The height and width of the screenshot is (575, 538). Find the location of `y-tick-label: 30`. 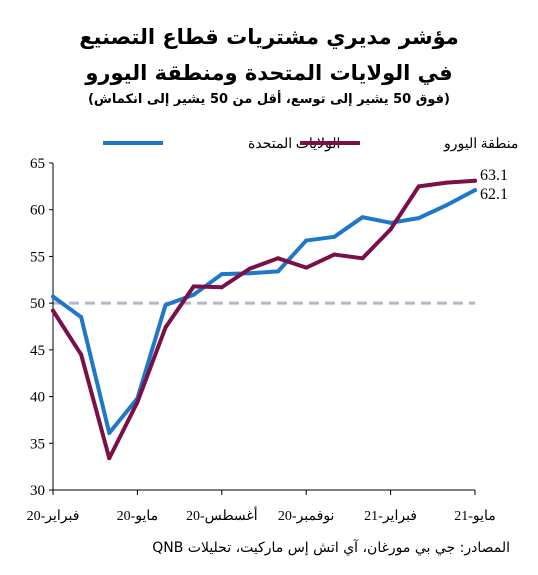

y-tick-label: 30 is located at coordinates (37, 491).